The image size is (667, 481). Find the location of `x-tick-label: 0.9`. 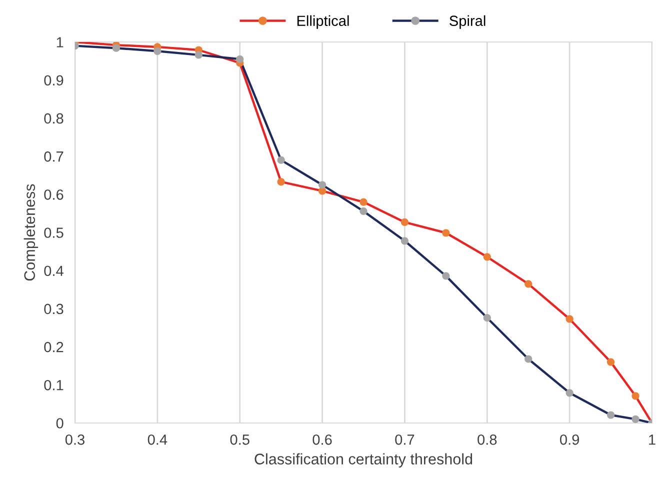

x-tick-label: 0.9 is located at coordinates (570, 439).